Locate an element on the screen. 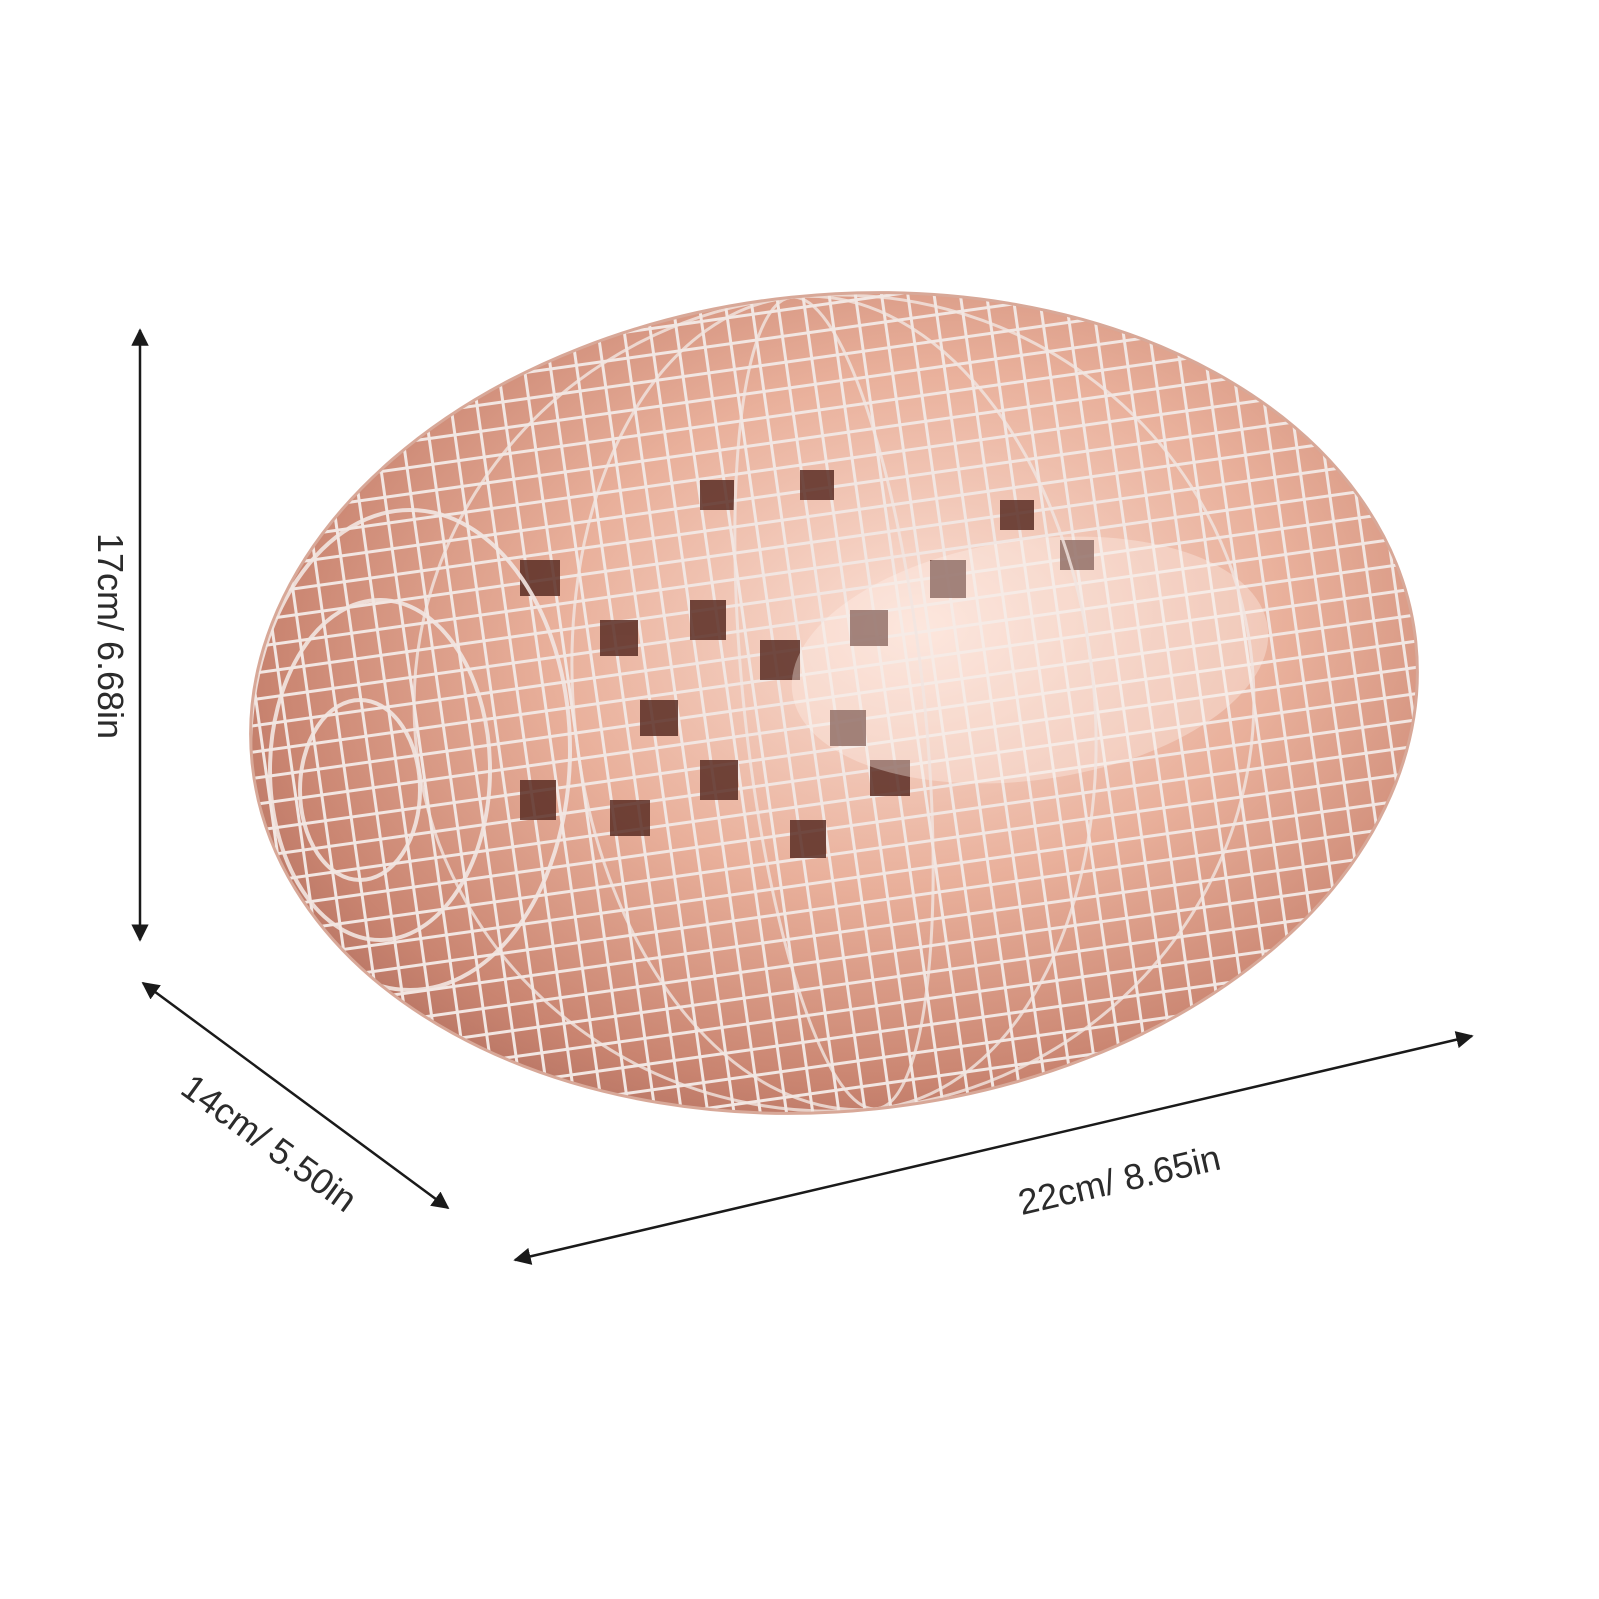  height-dimension: 17cm/ 6.68in is located at coordinates (119, 635).